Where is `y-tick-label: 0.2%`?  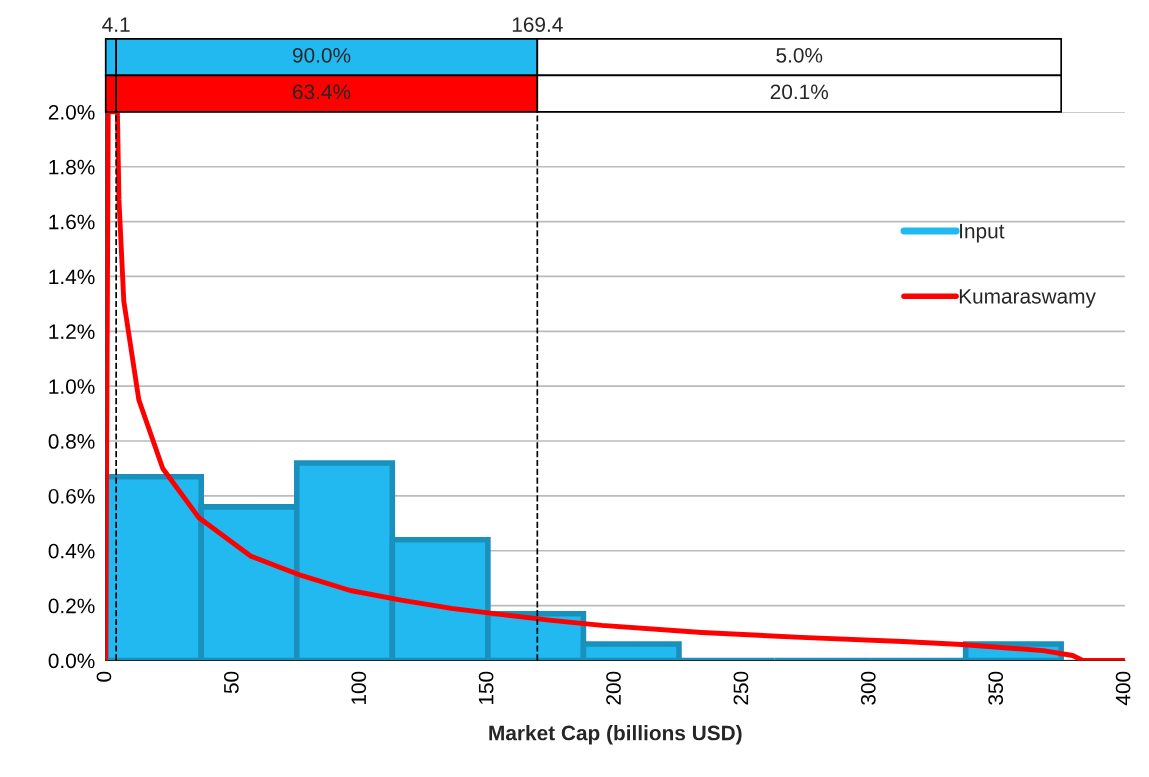 y-tick-label: 0.2% is located at coordinates (71, 606).